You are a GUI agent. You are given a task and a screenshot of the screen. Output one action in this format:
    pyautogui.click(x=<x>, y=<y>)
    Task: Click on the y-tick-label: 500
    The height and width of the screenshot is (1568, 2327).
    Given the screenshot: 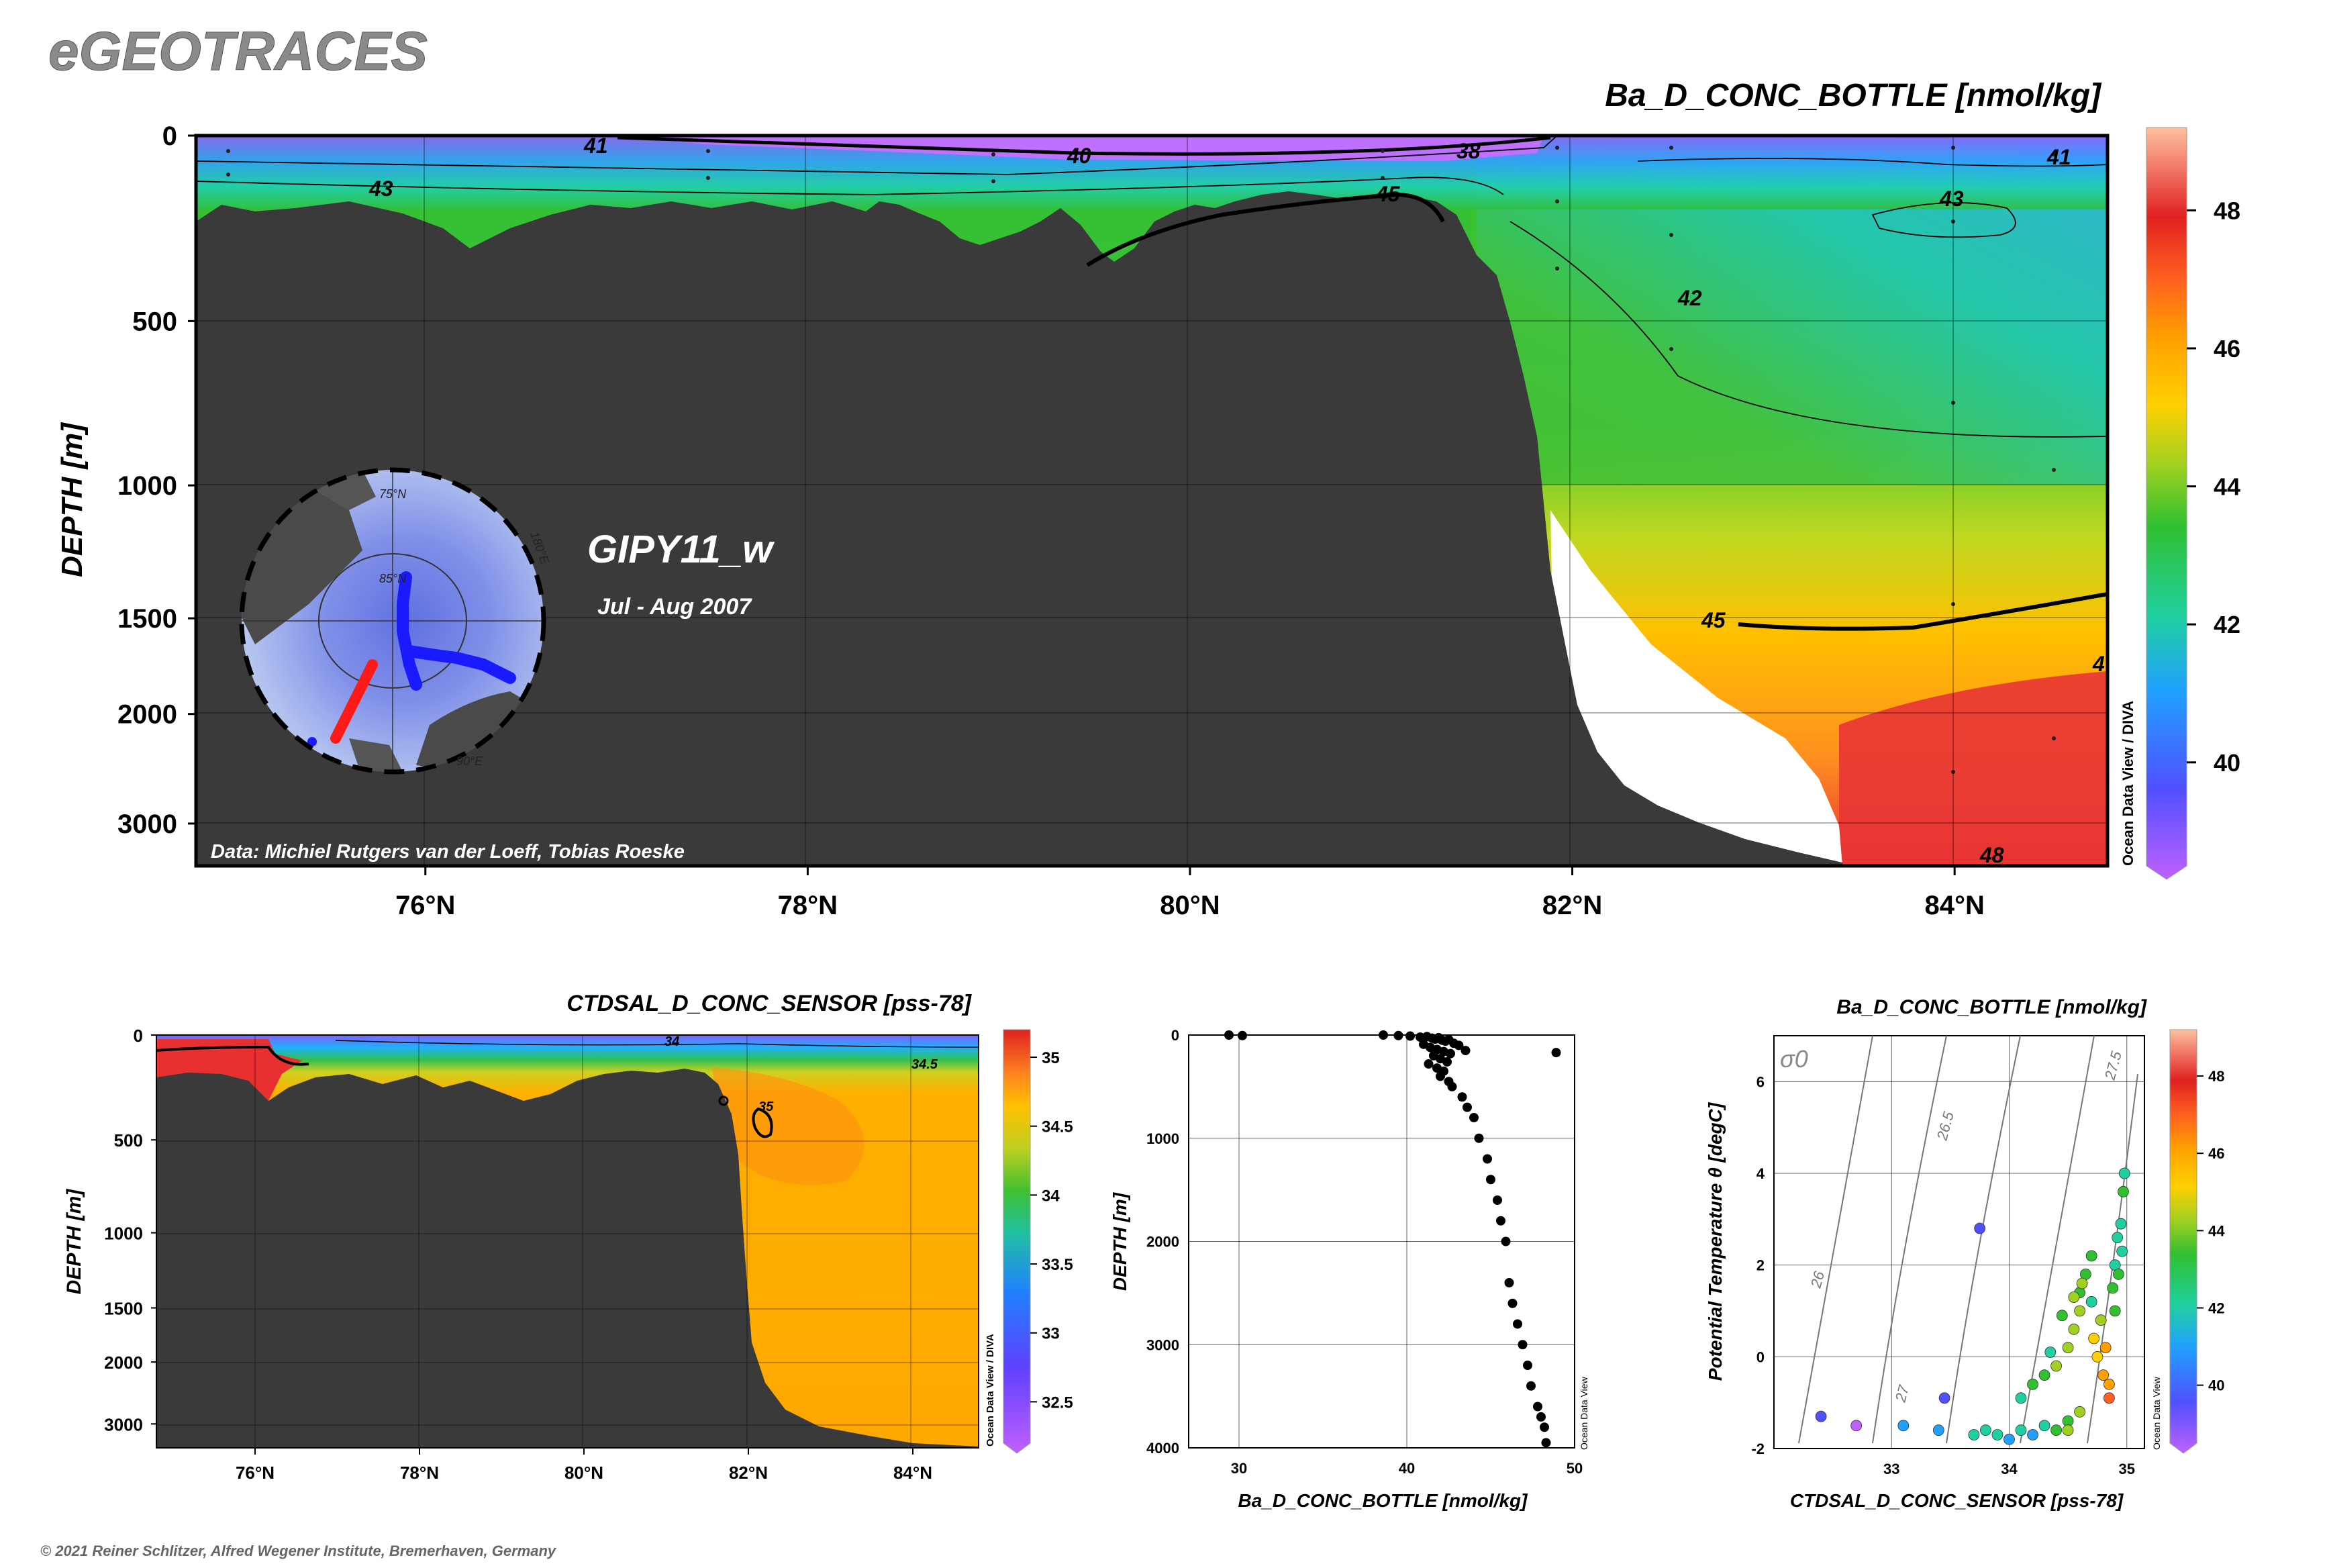 What is the action you would take?
    pyautogui.click(x=154, y=321)
    